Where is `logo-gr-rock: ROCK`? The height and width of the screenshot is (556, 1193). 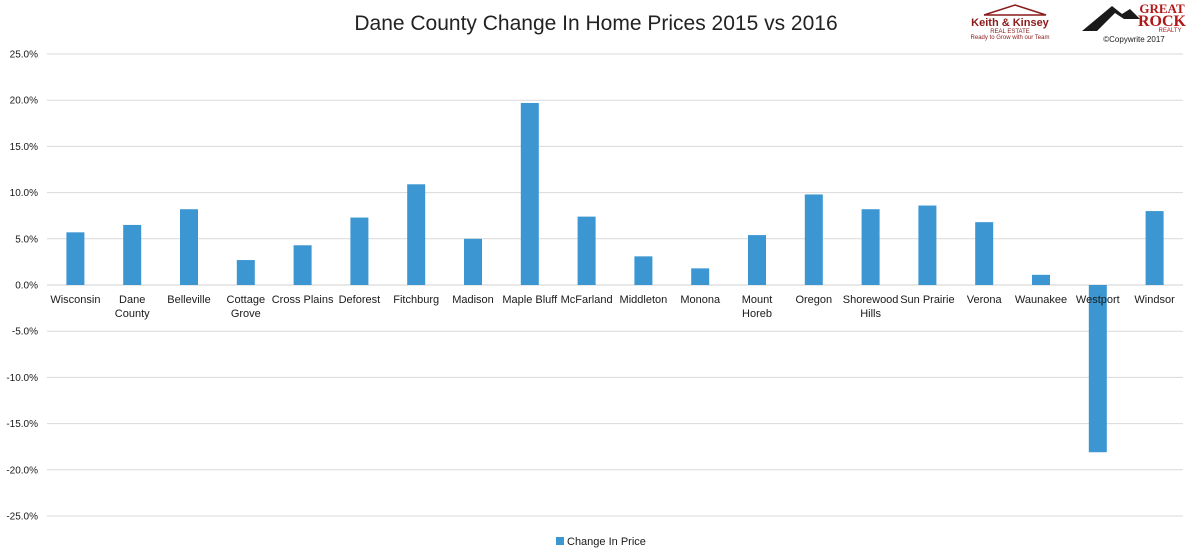 logo-gr-rock: ROCK is located at coordinates (1162, 21).